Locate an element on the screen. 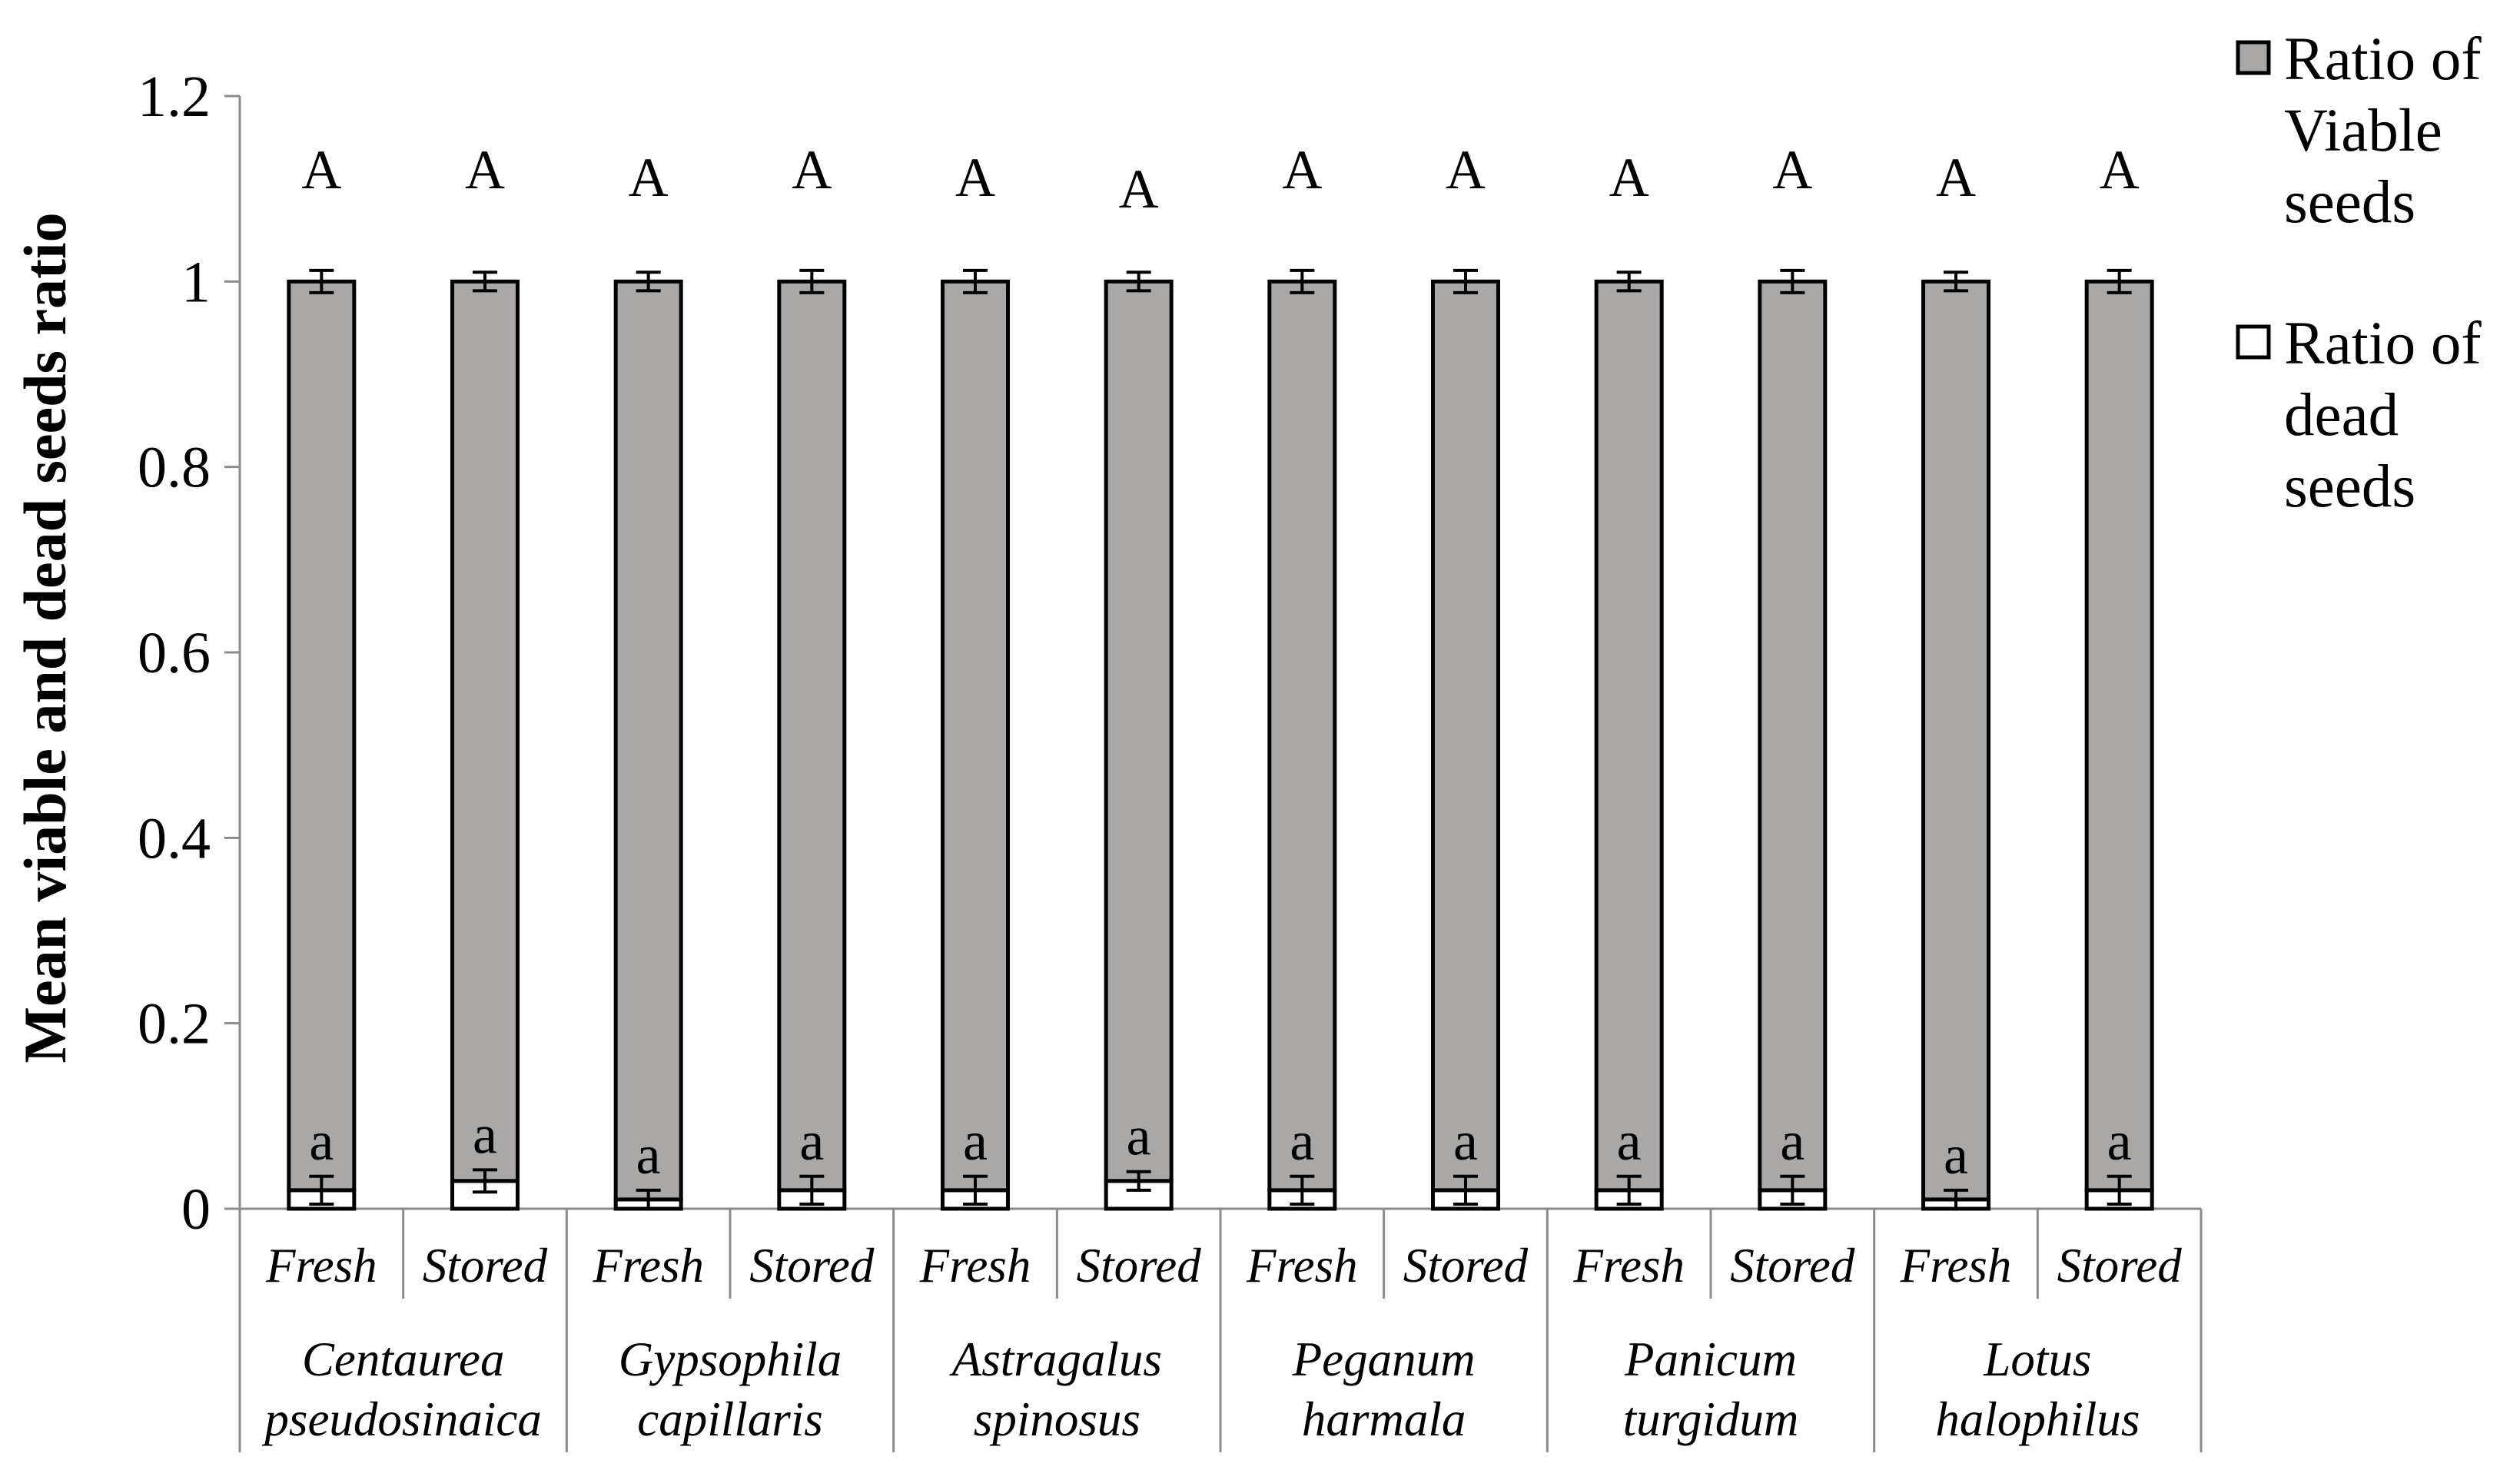 This screenshot has width=2520, height=1480. group-label-line2: harmala is located at coordinates (1384, 1419).